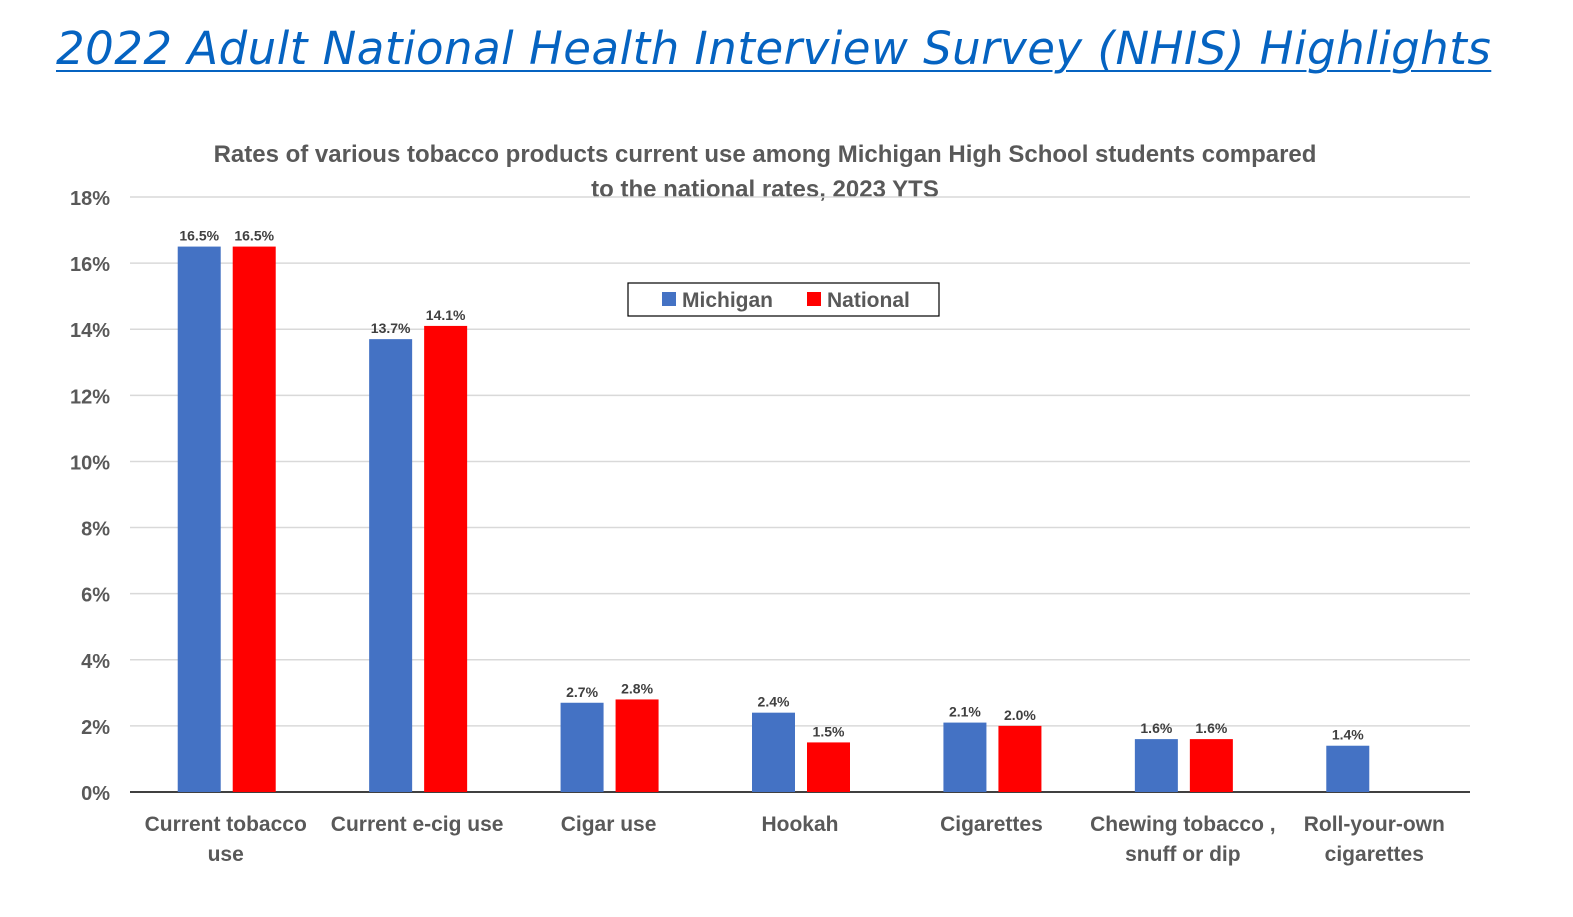 The height and width of the screenshot is (917, 1573). Describe the element at coordinates (446, 315) in the screenshot. I see `data-label: 14.1%` at that location.